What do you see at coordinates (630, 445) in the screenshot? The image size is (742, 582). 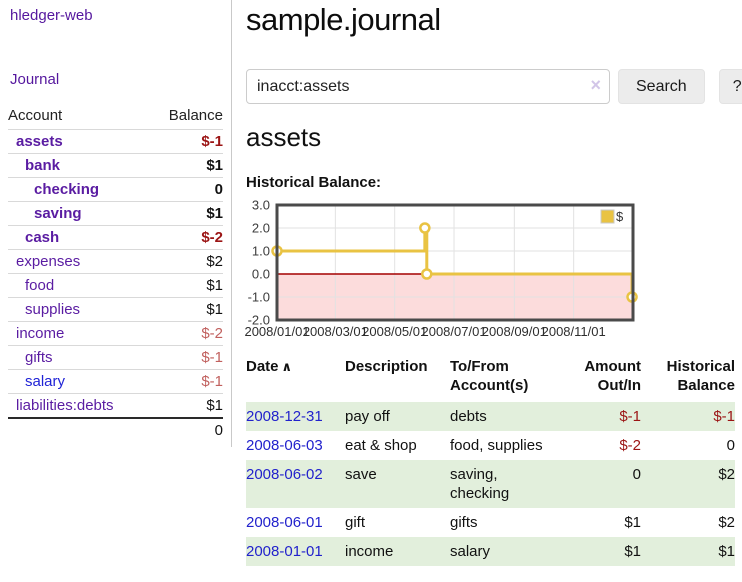 I see `transaction-amount: $-2` at bounding box center [630, 445].